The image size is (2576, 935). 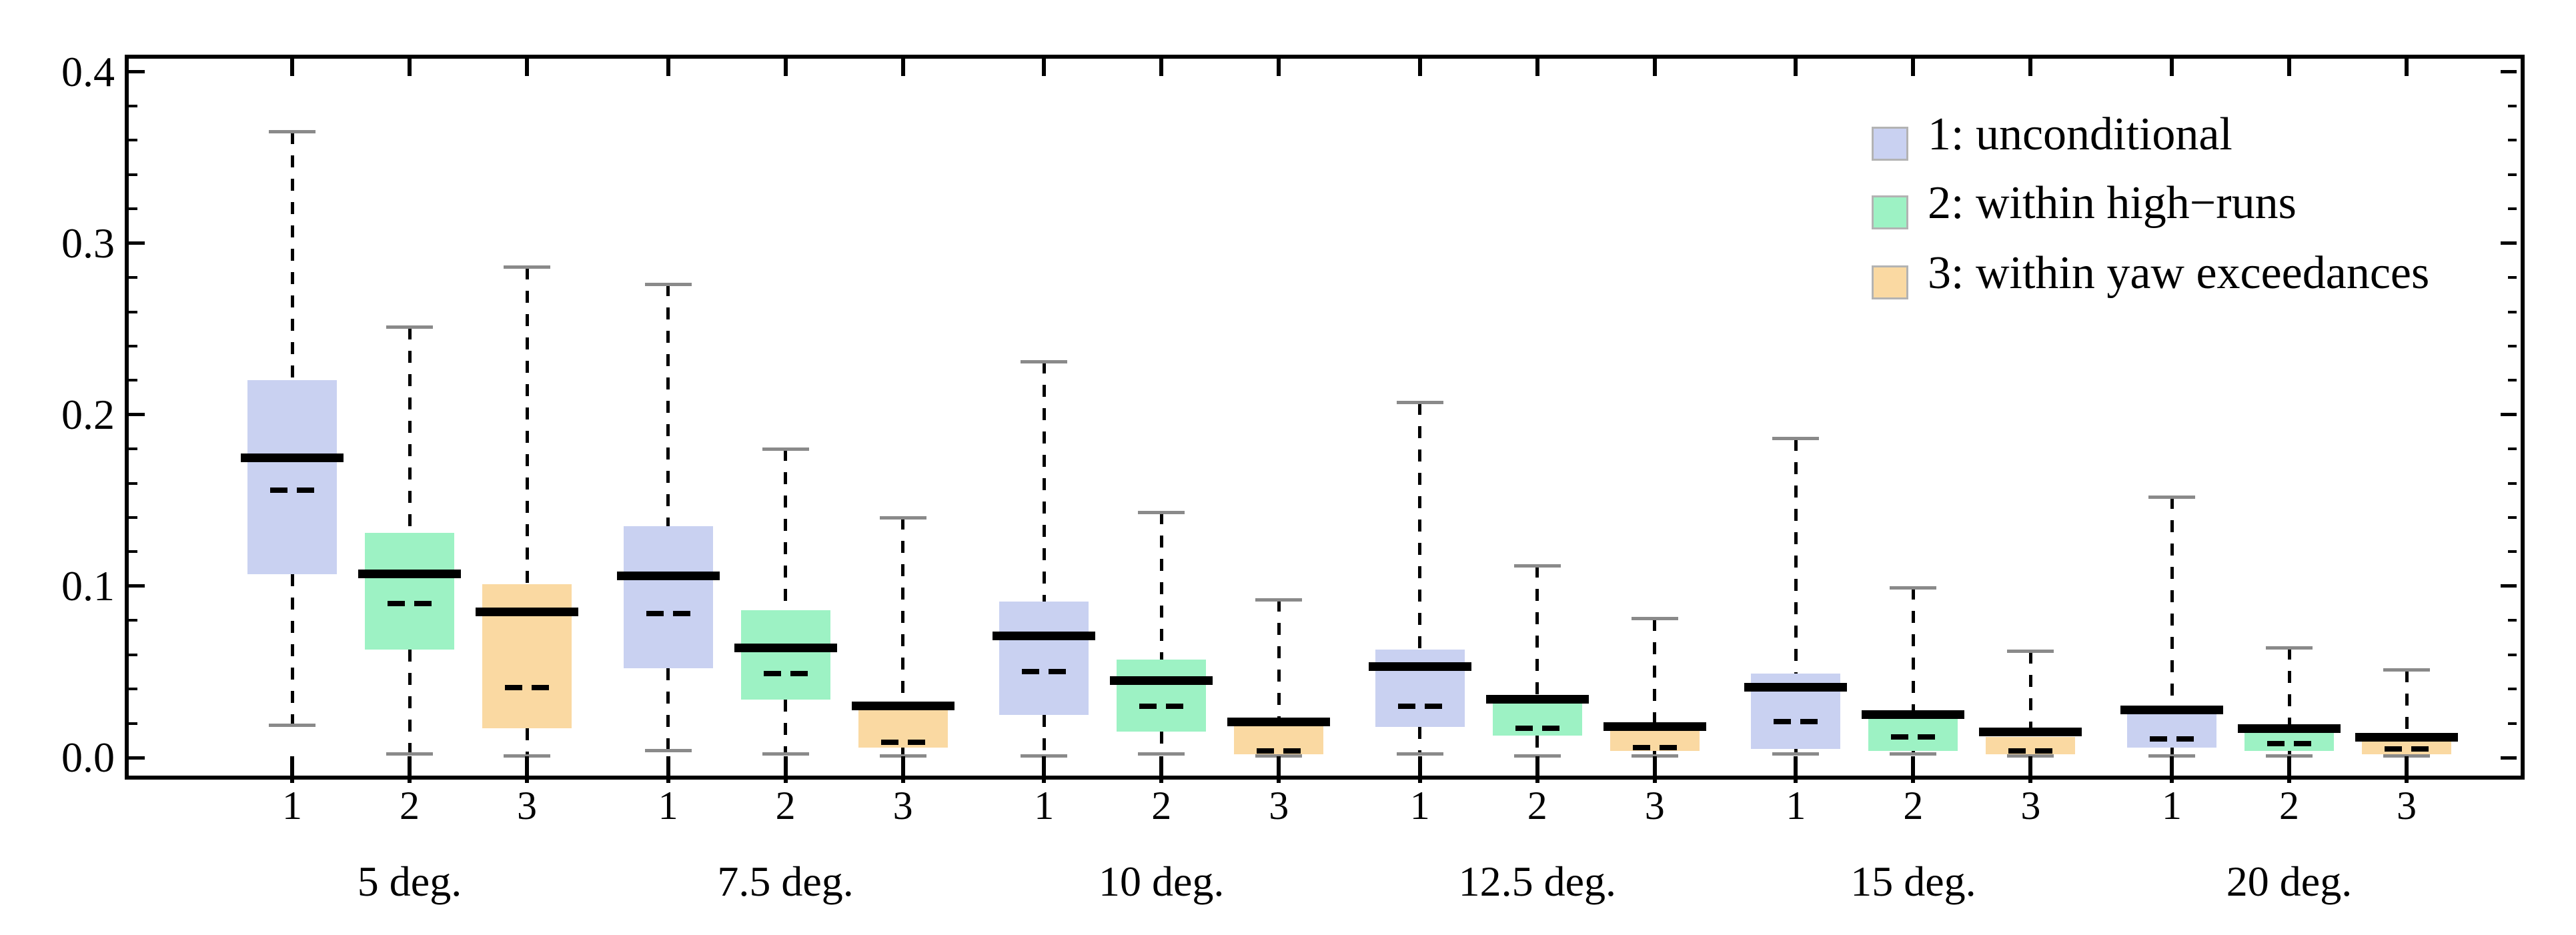 What do you see at coordinates (2509, 243) in the screenshot?
I see `y-major-tick-right` at bounding box center [2509, 243].